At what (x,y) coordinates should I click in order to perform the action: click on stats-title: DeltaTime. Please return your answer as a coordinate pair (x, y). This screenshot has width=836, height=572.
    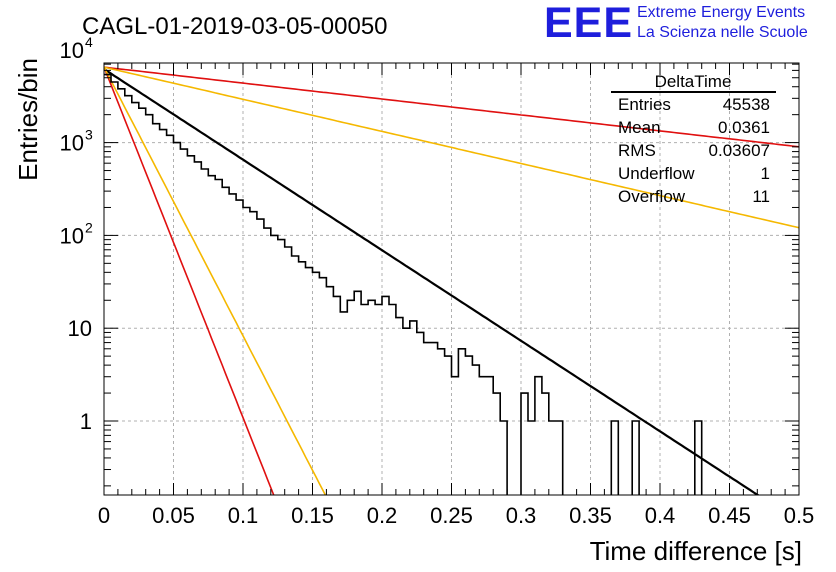
    Looking at the image, I should click on (693, 81).